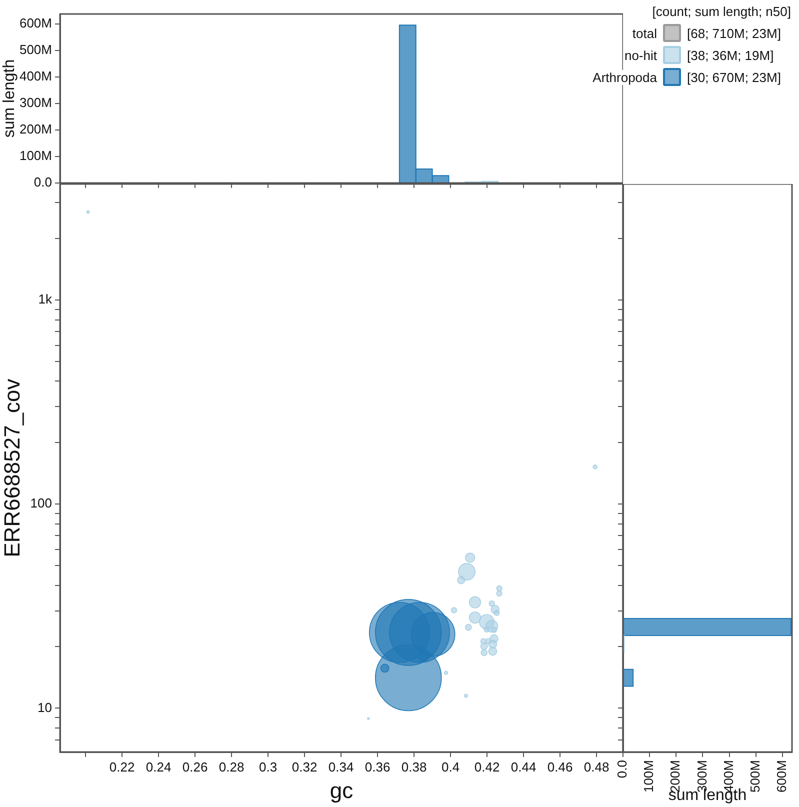 The height and width of the screenshot is (807, 799). What do you see at coordinates (268, 766) in the screenshot?
I see `x-tick-label: 0.3` at bounding box center [268, 766].